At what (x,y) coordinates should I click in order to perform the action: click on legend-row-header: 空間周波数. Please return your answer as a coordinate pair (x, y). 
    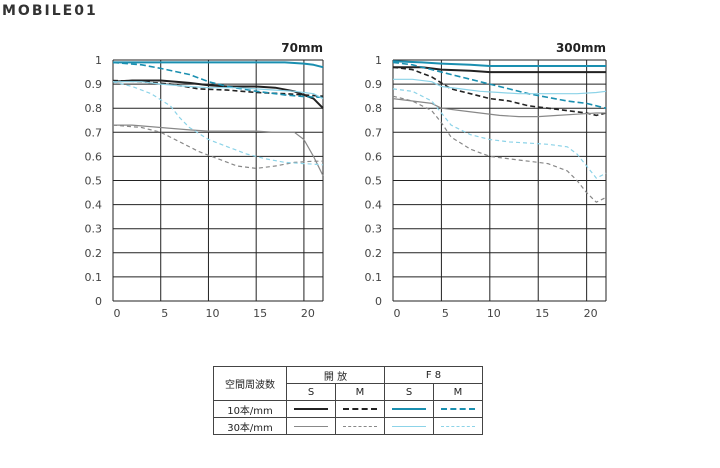
    Looking at the image, I should click on (250, 383).